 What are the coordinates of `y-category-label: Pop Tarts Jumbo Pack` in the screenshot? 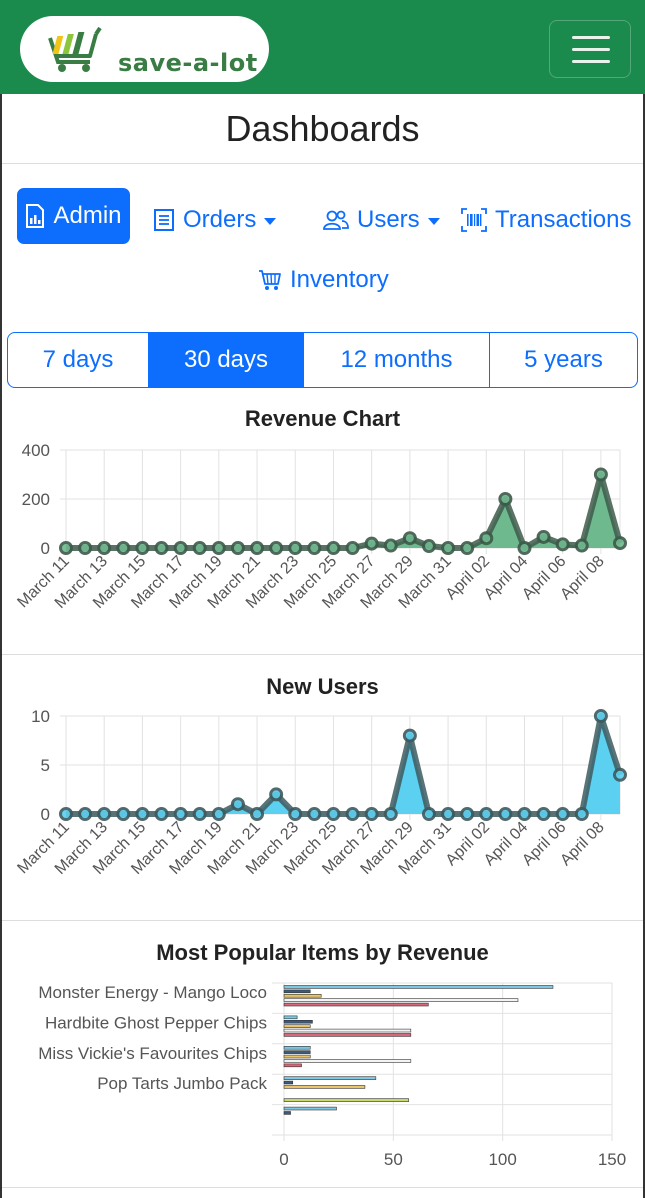 It's located at (182, 1083).